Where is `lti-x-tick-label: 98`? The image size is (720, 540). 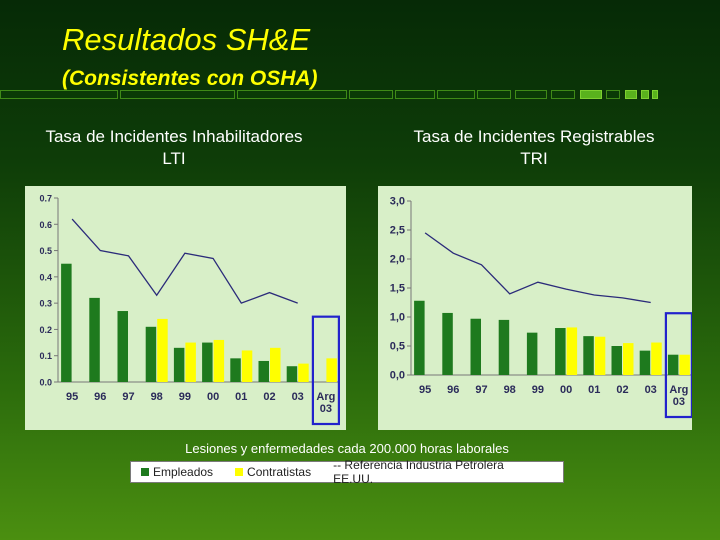 lti-x-tick-label: 98 is located at coordinates (157, 397).